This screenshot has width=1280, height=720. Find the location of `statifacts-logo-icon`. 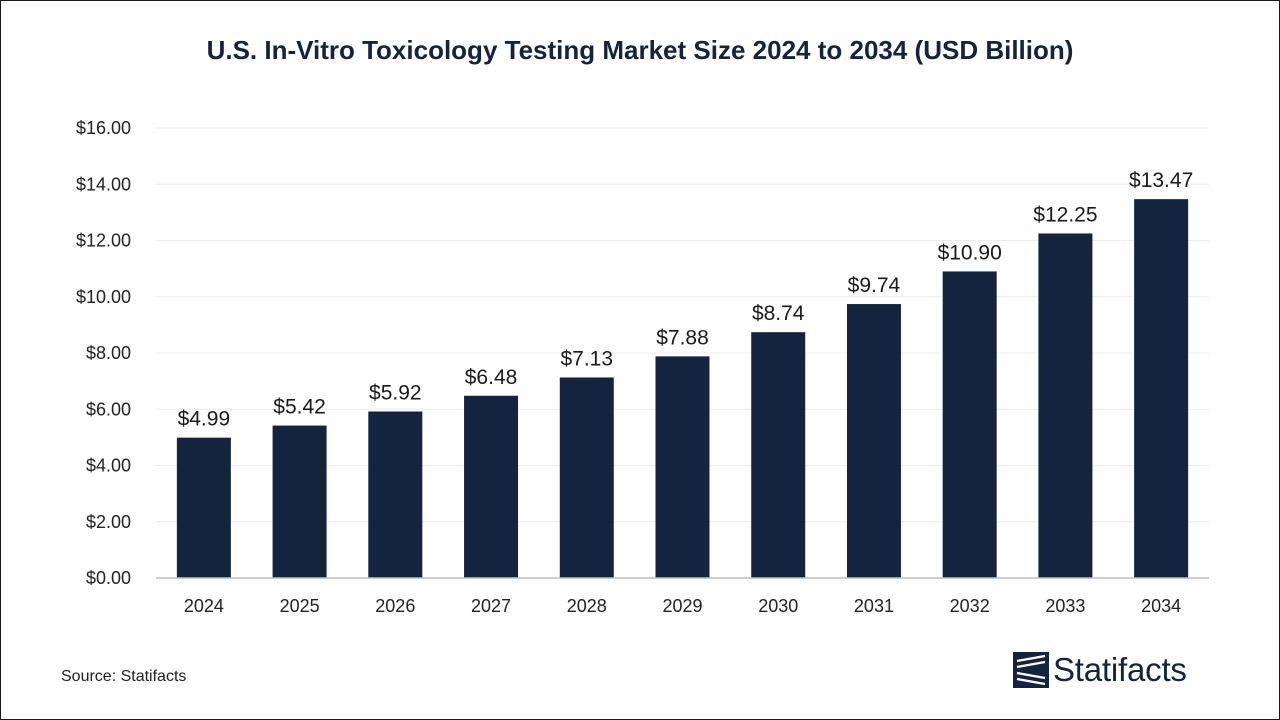

statifacts-logo-icon is located at coordinates (1031, 670).